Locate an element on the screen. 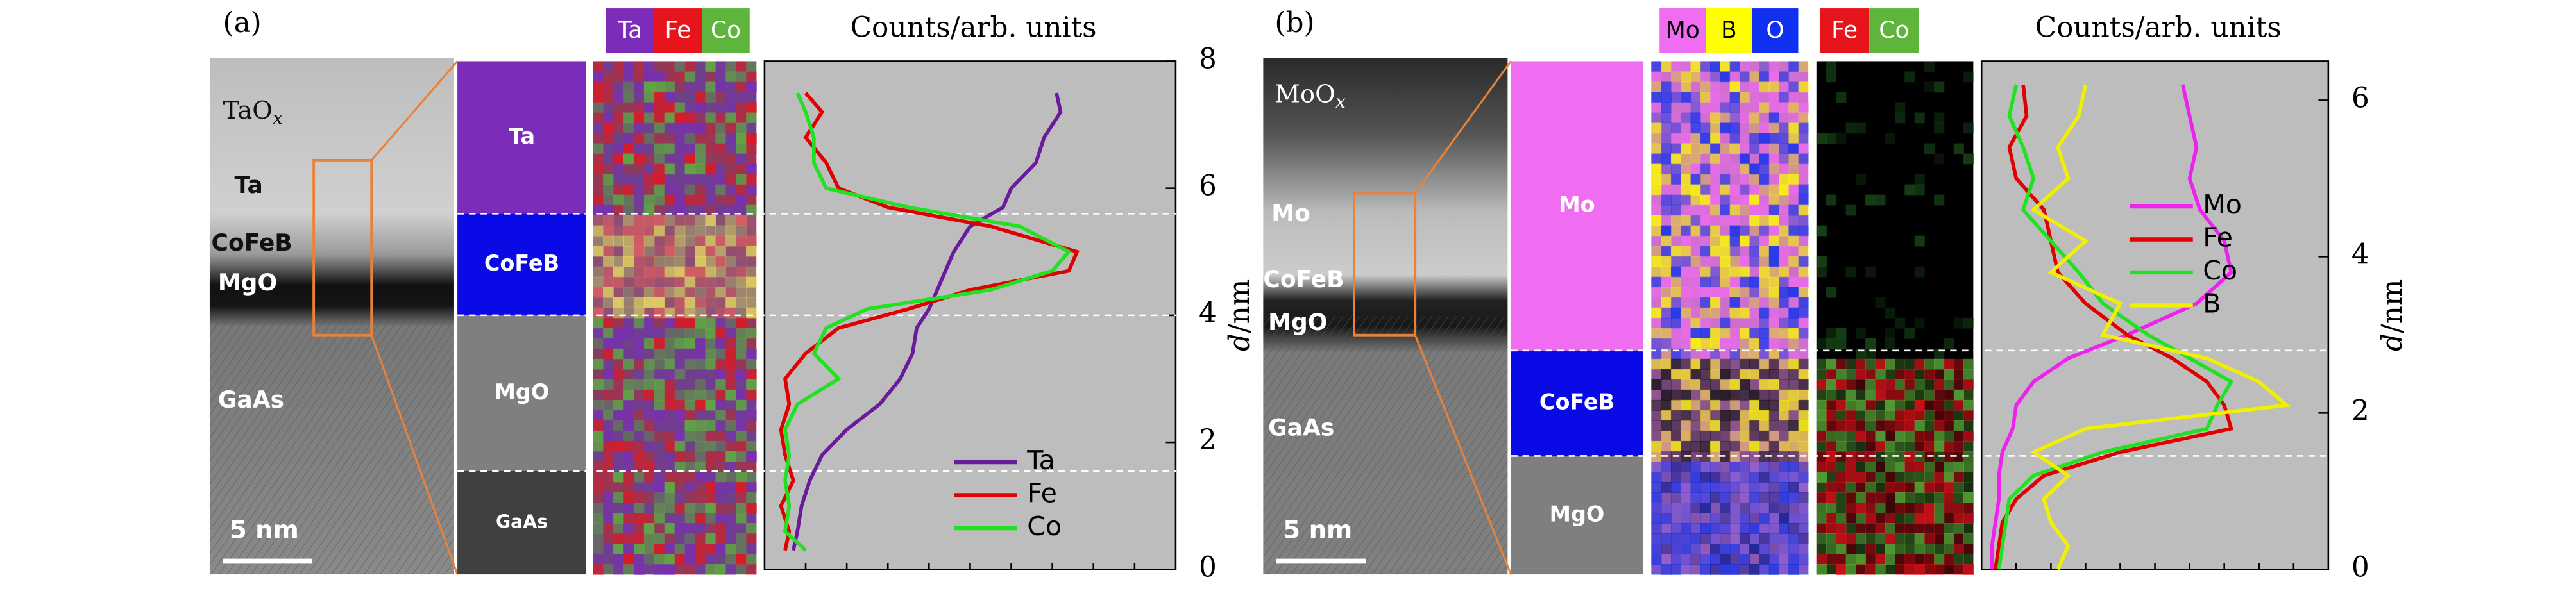 The image size is (2576, 591). y-tick-label: 6 is located at coordinates (1208, 187).